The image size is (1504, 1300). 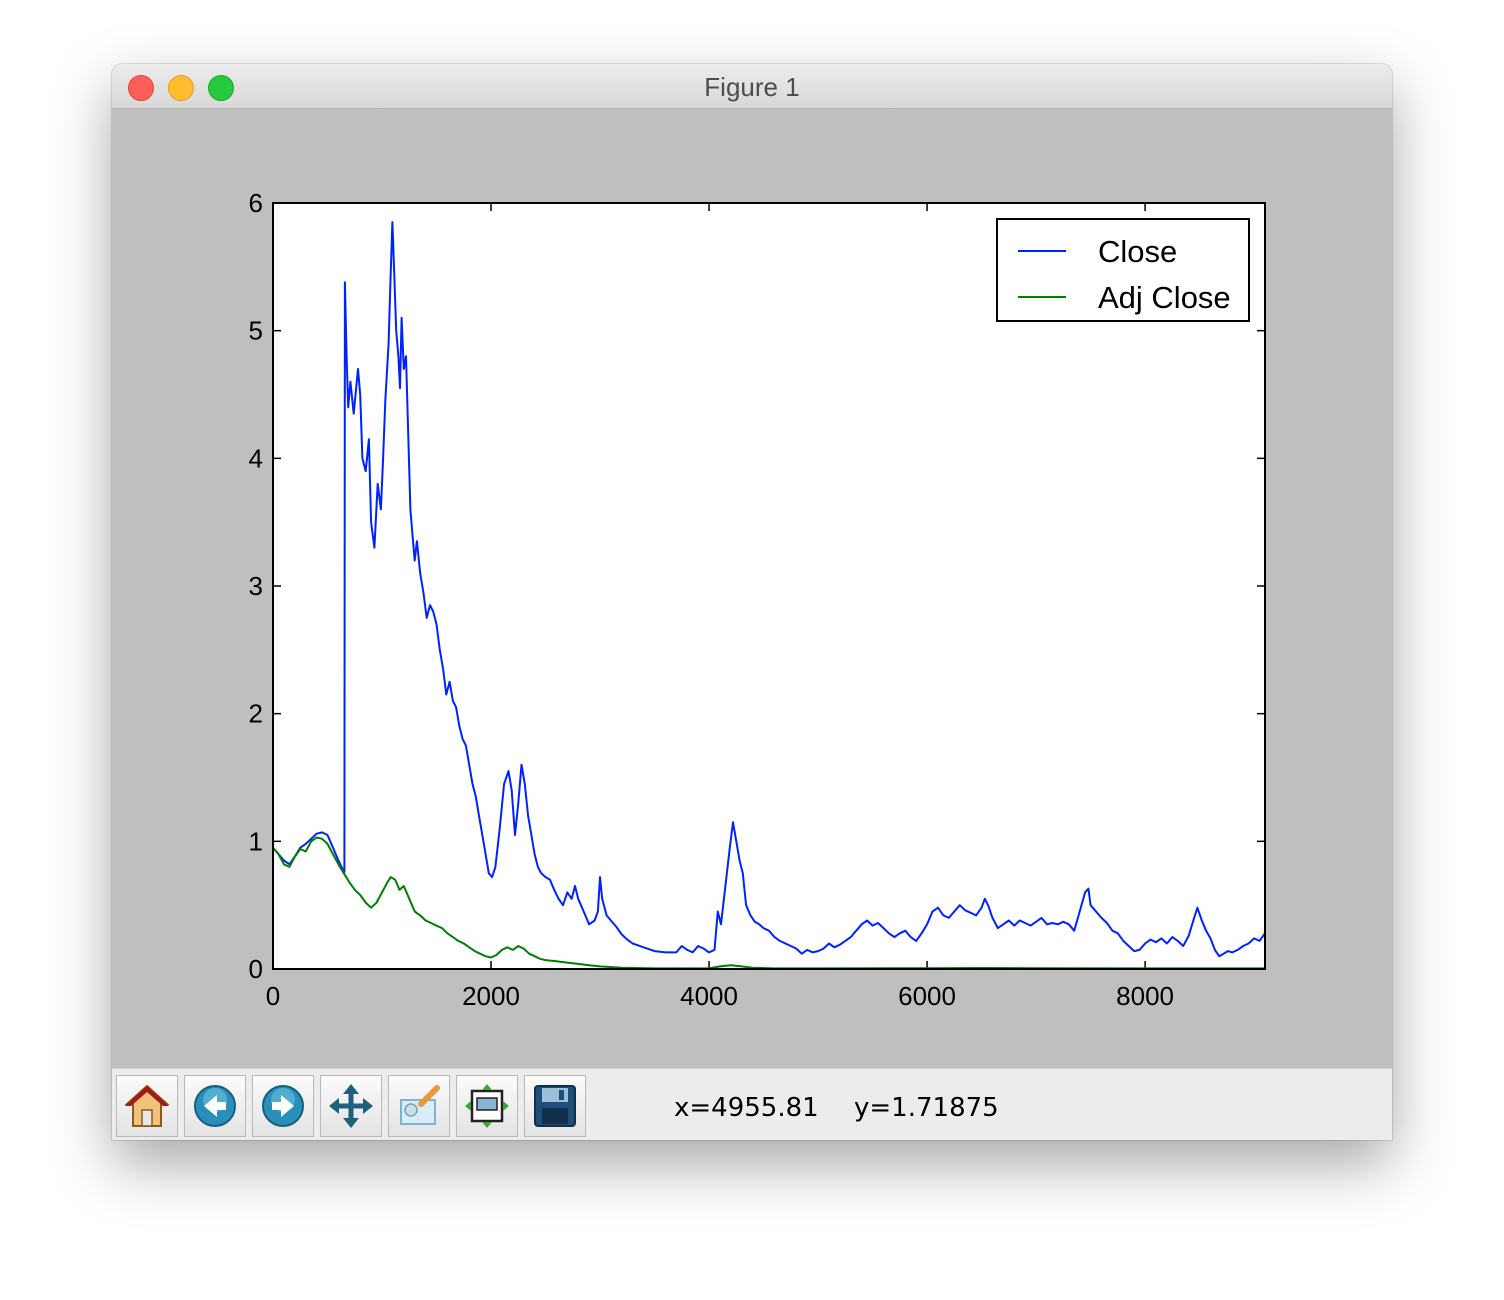 I want to click on legend-frame, so click(x=1123, y=270).